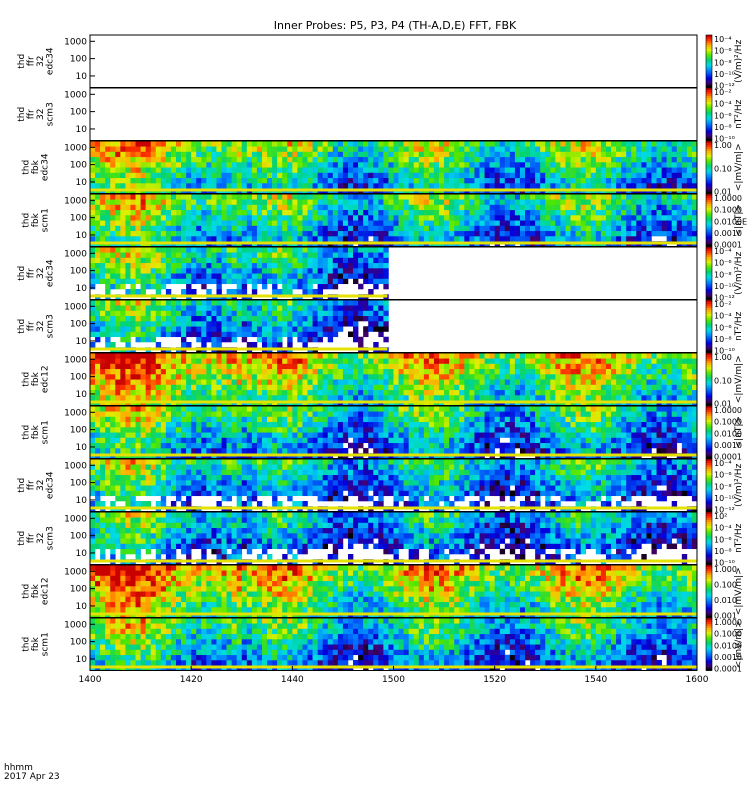 The width and height of the screenshot is (750, 800). What do you see at coordinates (31, 61) in the screenshot?
I see `panel-label: ffr` at bounding box center [31, 61].